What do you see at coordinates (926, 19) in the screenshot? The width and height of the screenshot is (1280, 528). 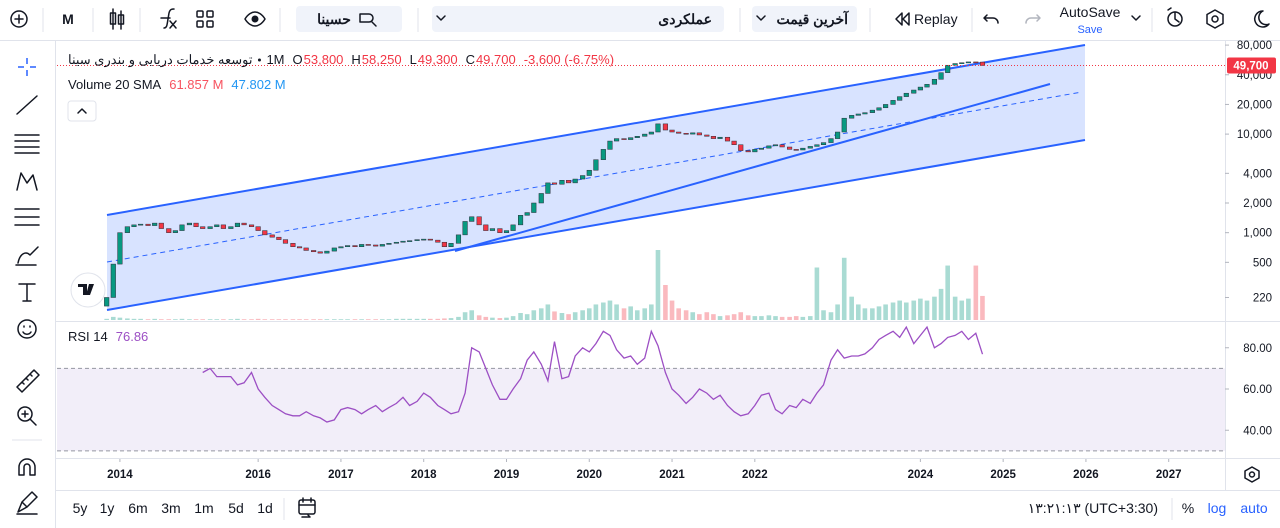 I see `replay-button: Replay` at bounding box center [926, 19].